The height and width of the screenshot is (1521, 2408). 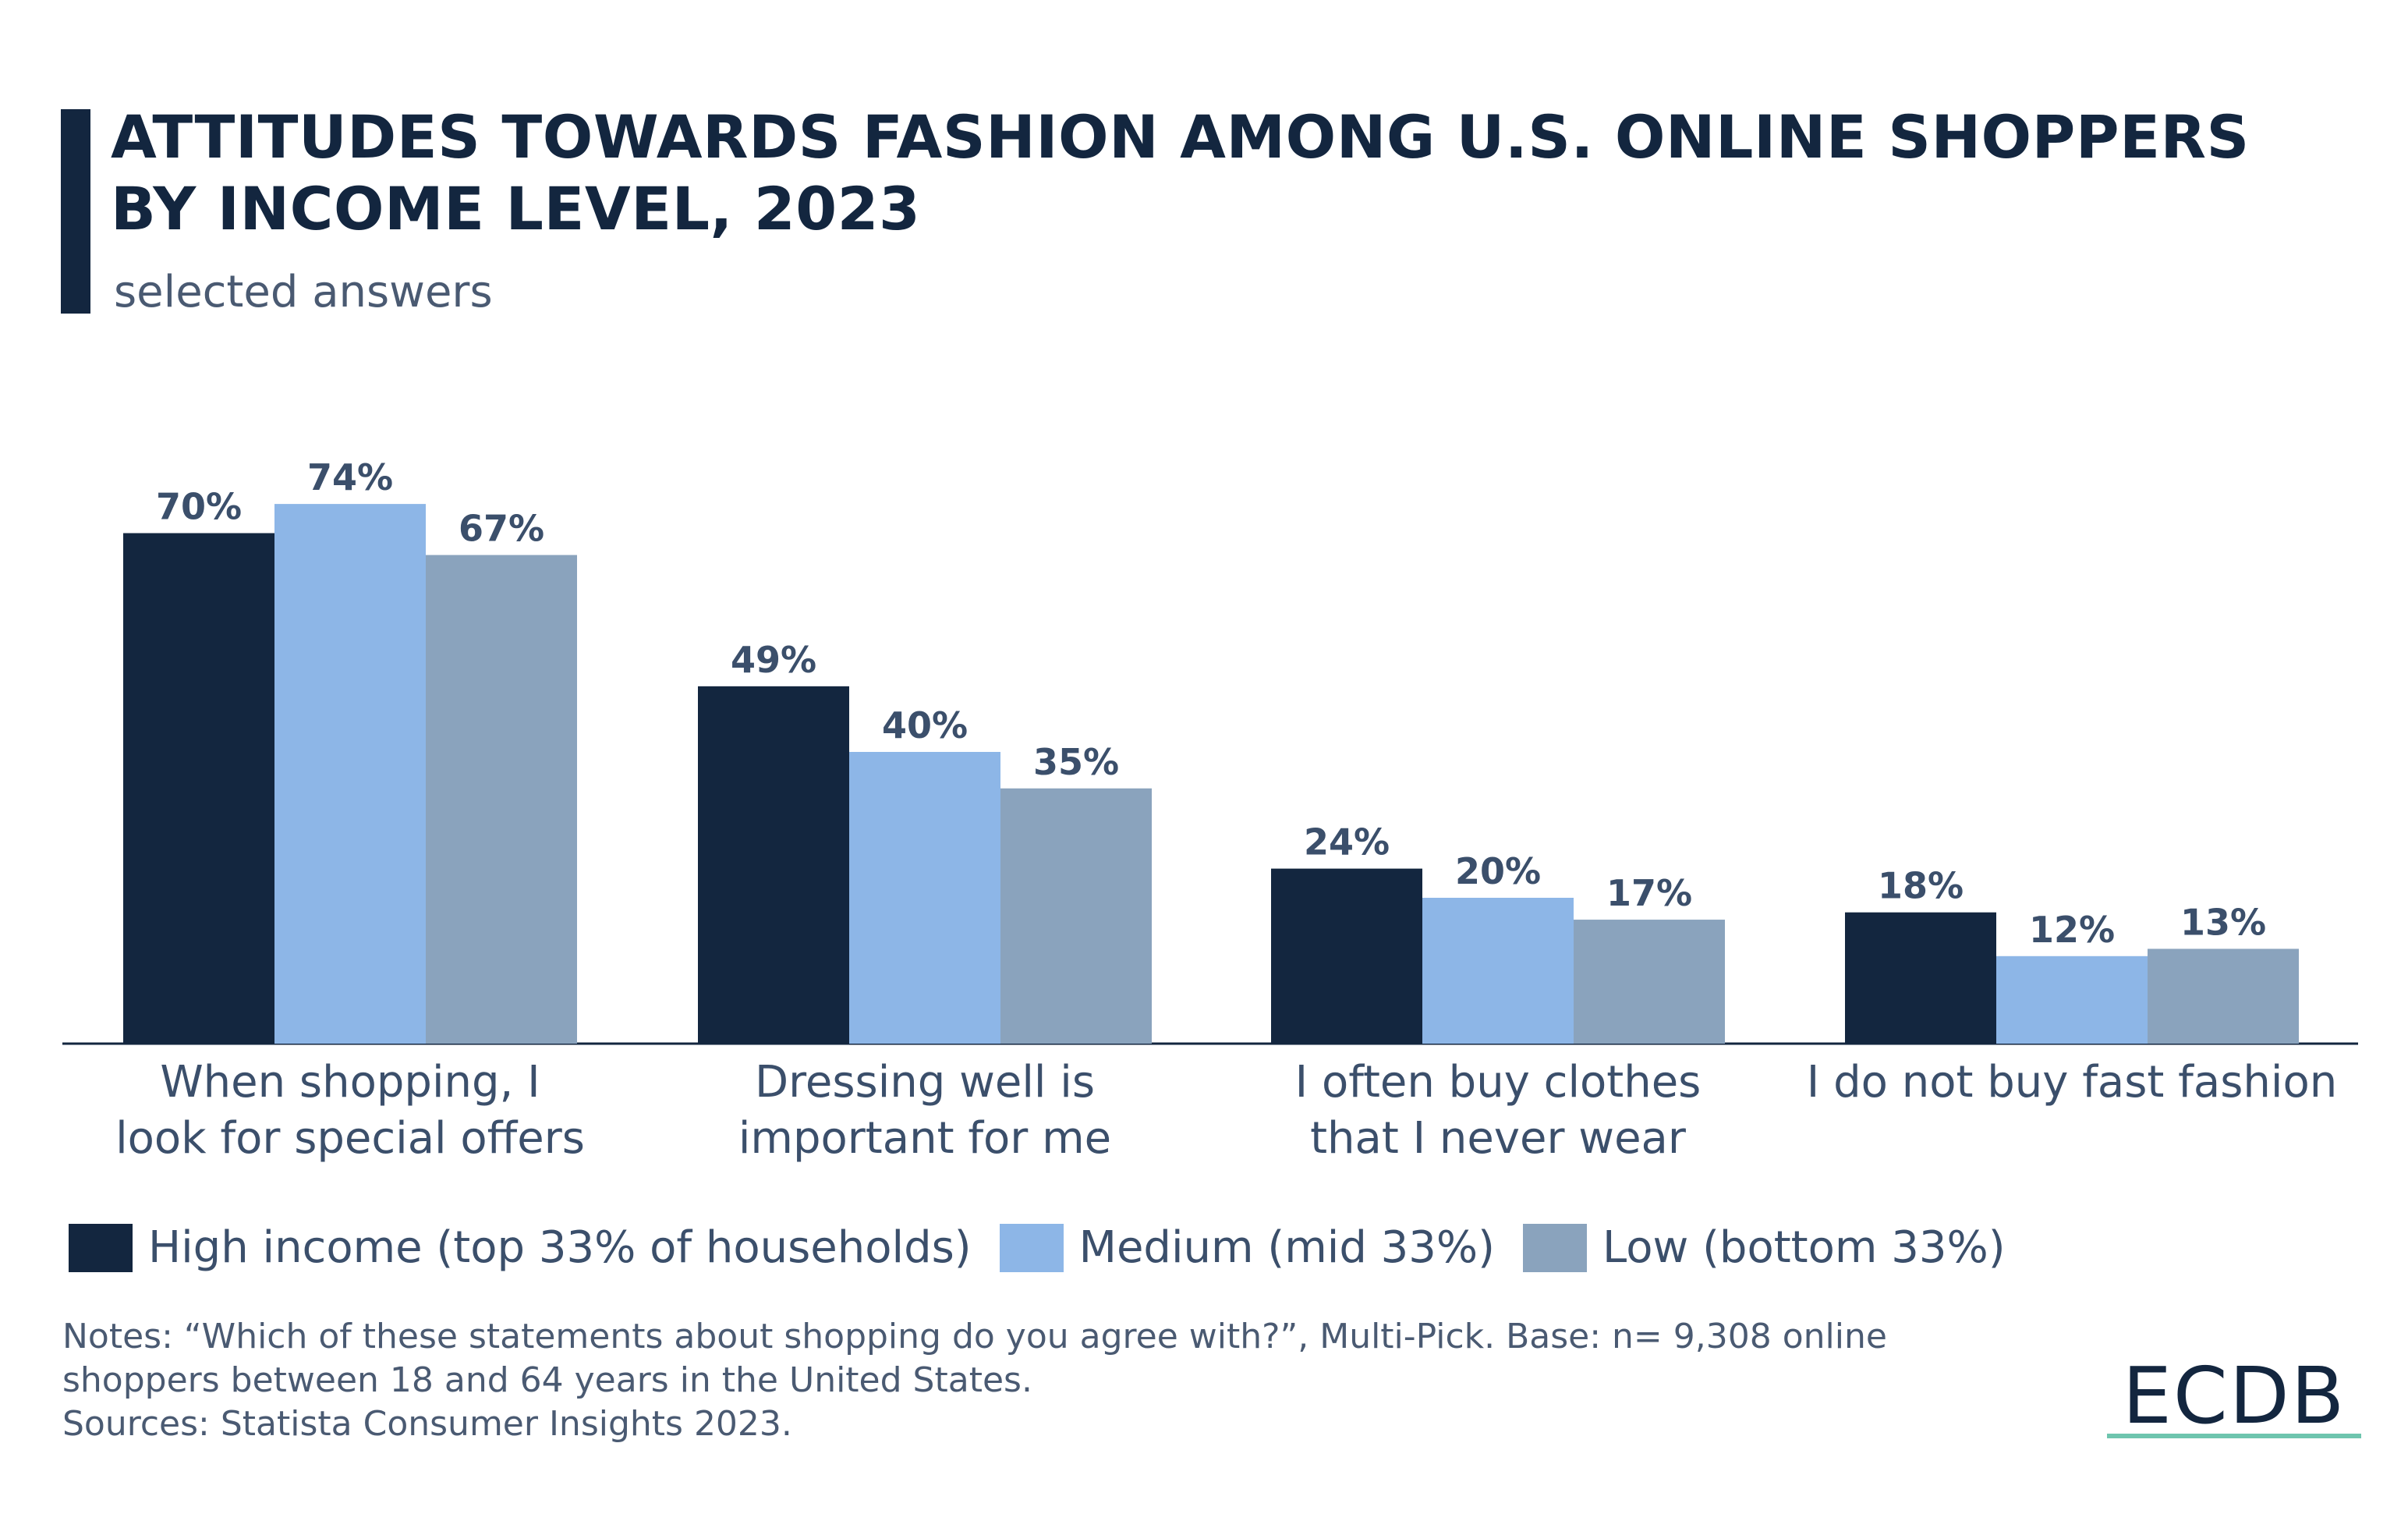 I want to click on data-label-high-income-3: 24%, so click(x=1347, y=842).